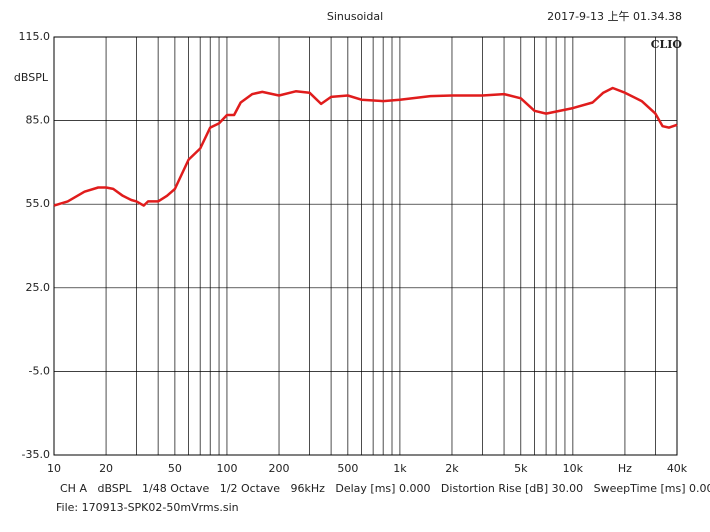  I want to click on y-axis-label: dBSPL, so click(31, 77).